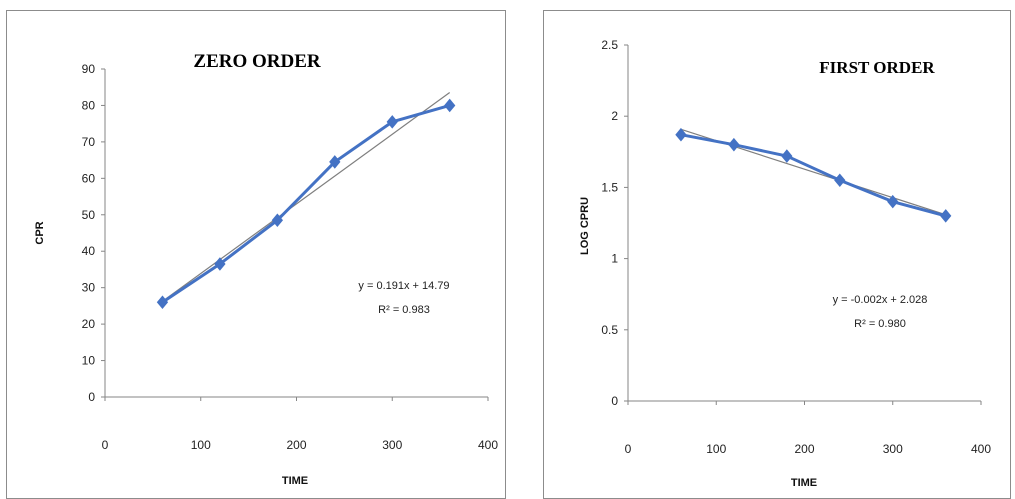  What do you see at coordinates (89, 324) in the screenshot?
I see `y-tick-label: 20` at bounding box center [89, 324].